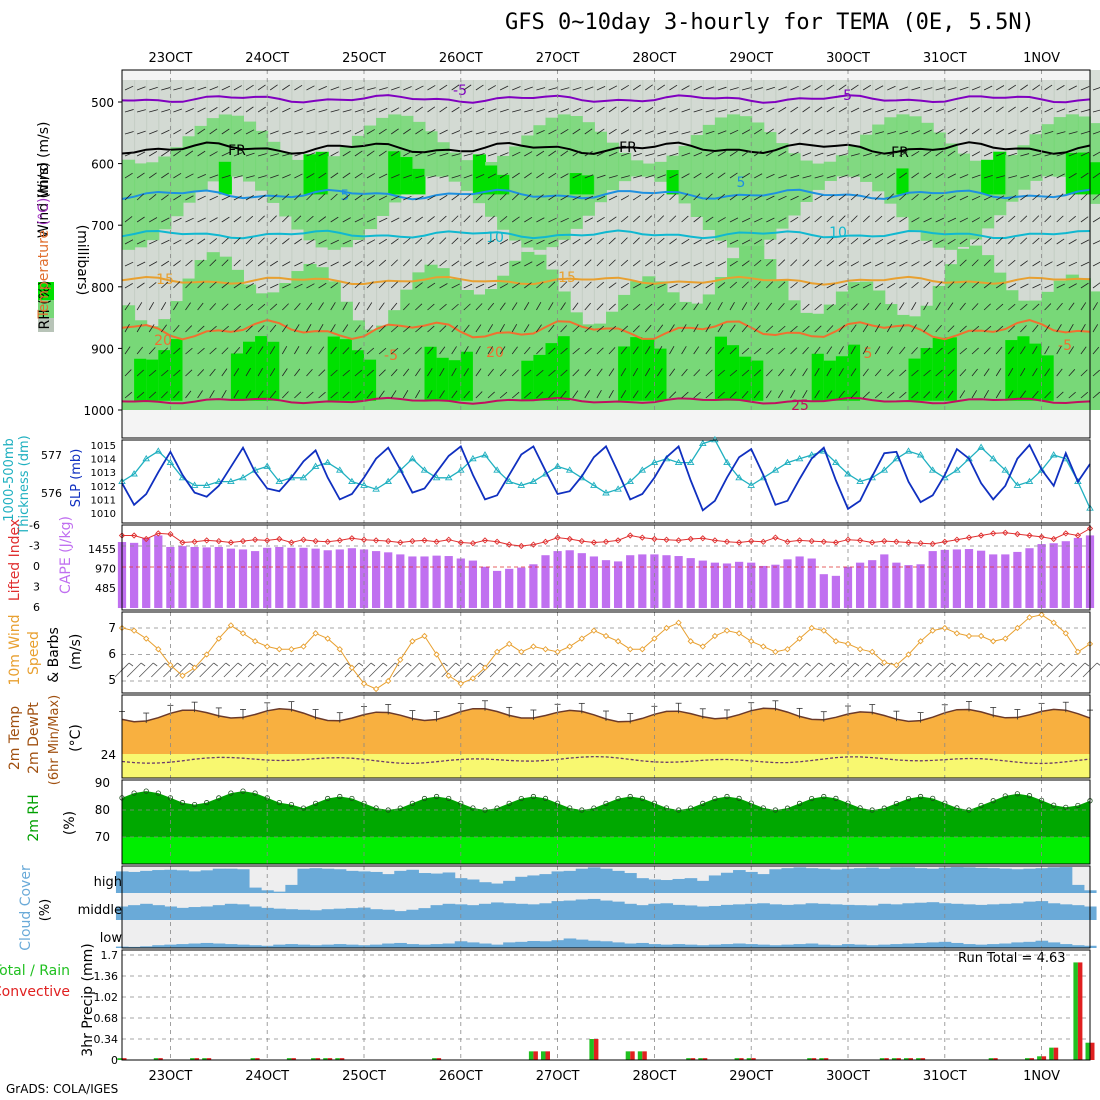 The image size is (1100, 1100). What do you see at coordinates (882, 1059) in the screenshot?
I see `precip-total-bar` at bounding box center [882, 1059].